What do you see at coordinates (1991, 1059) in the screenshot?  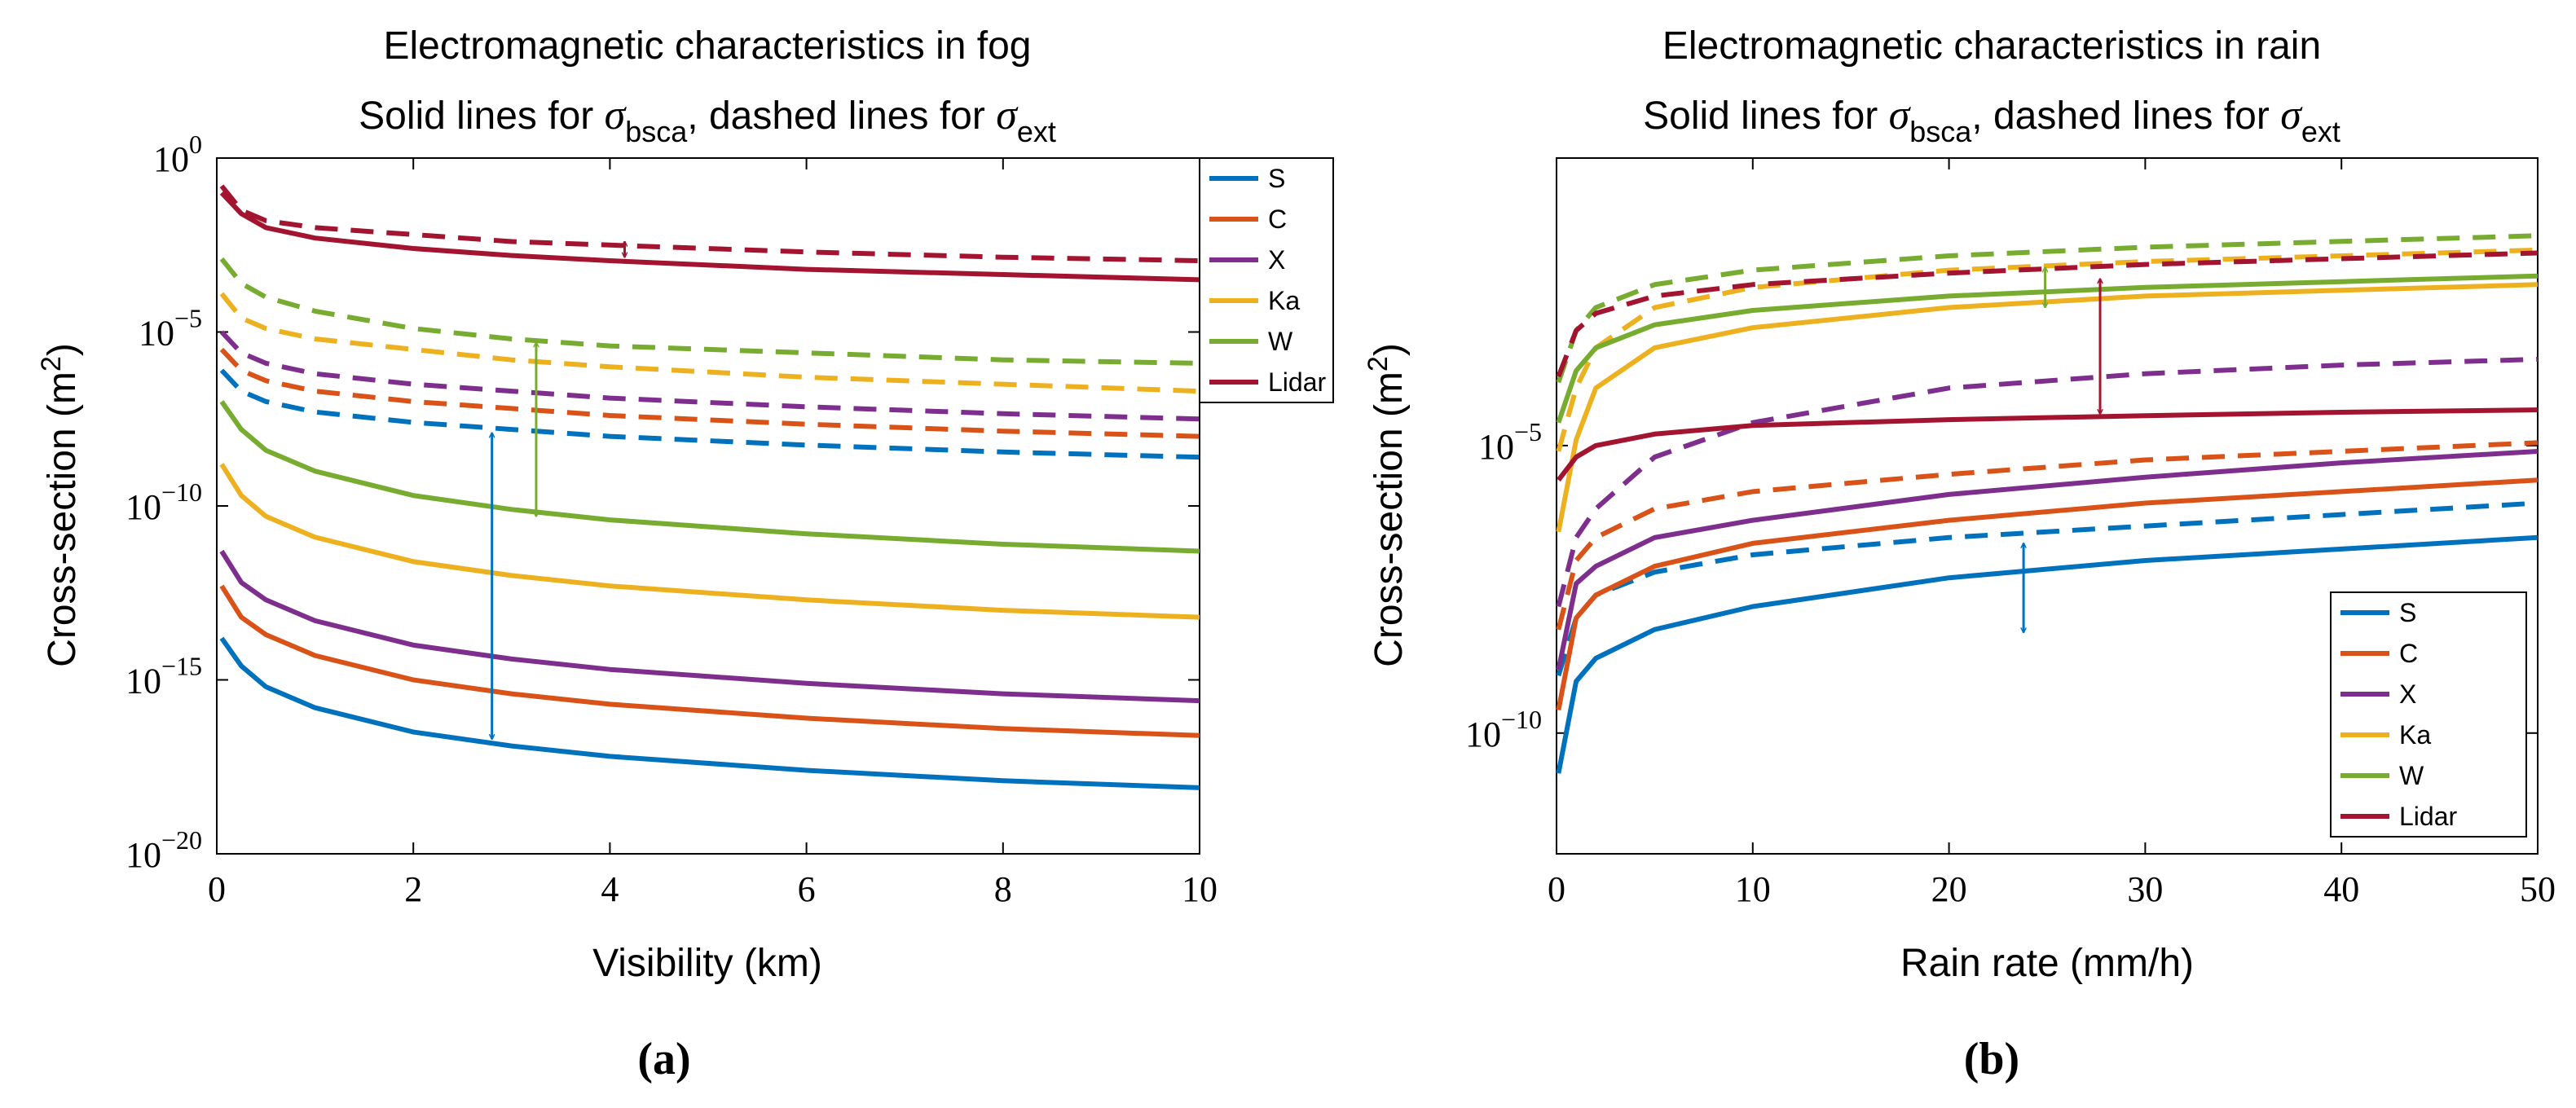 I see `rain-caption: (b)` at bounding box center [1991, 1059].